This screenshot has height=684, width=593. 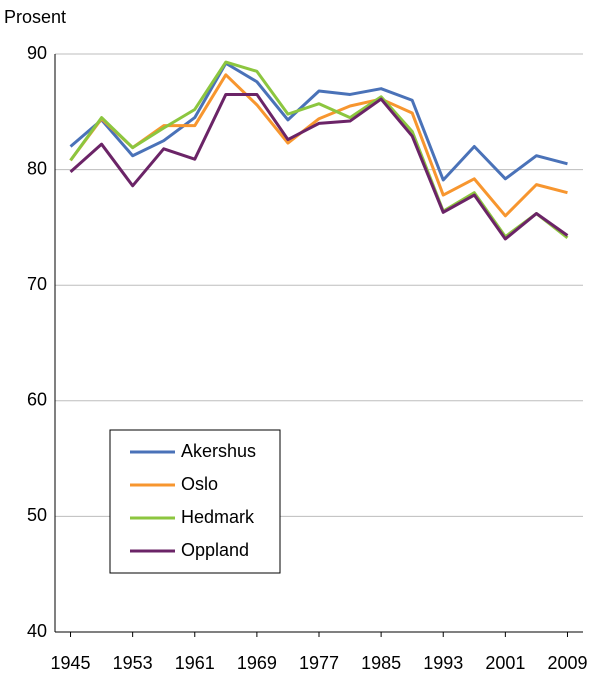 What do you see at coordinates (257, 663) in the screenshot?
I see `x-tick-label: 1969` at bounding box center [257, 663].